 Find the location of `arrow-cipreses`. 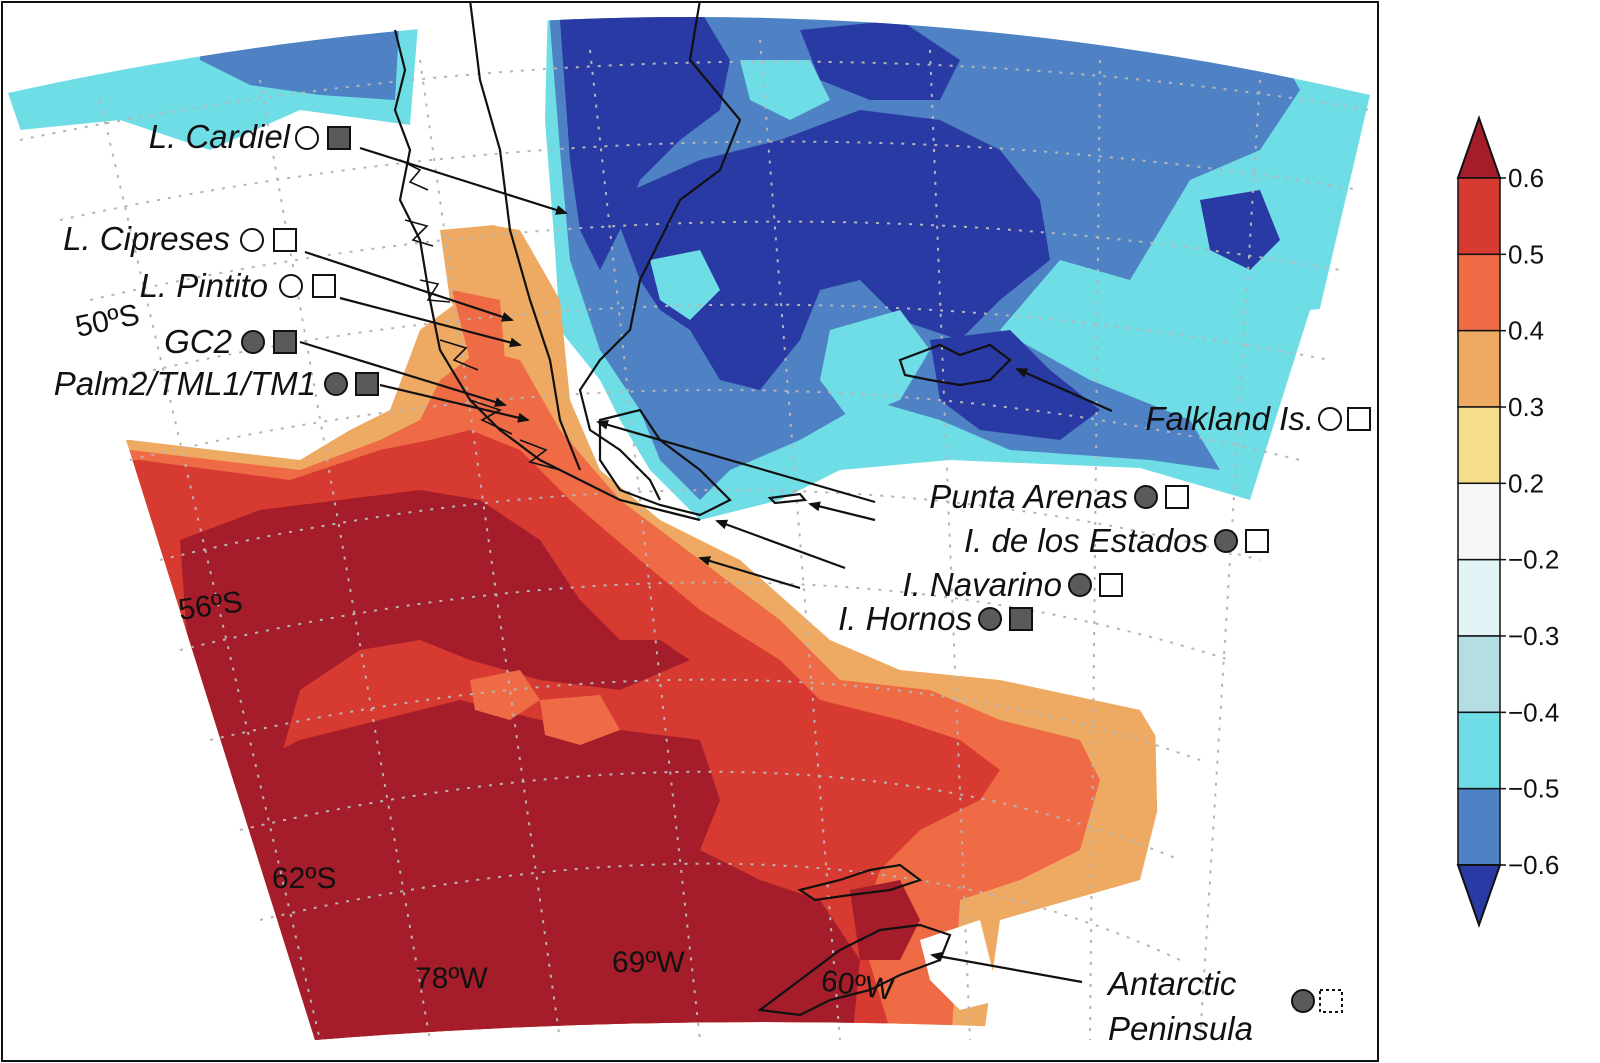

arrow-cipreses is located at coordinates (409, 286).